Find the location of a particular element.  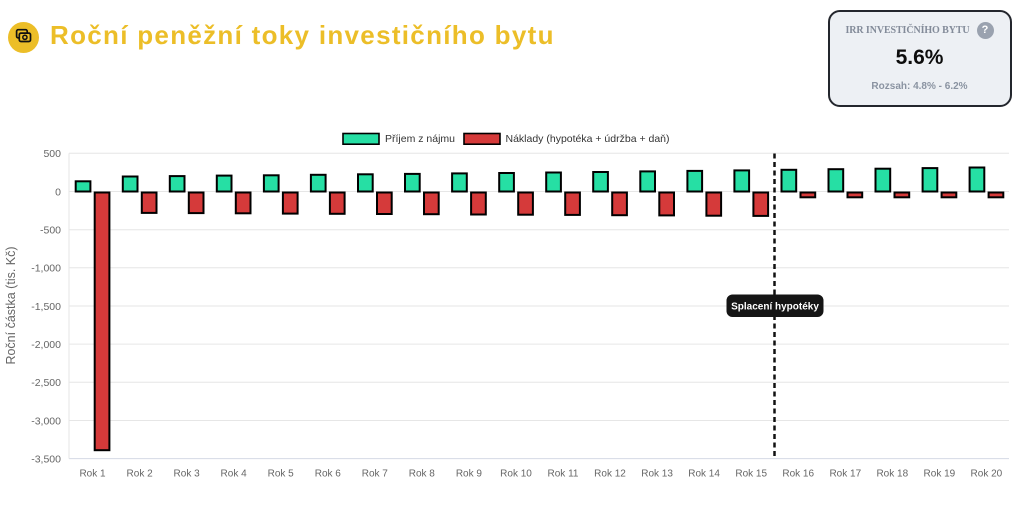

svg-text: -500 is located at coordinates (50, 231).